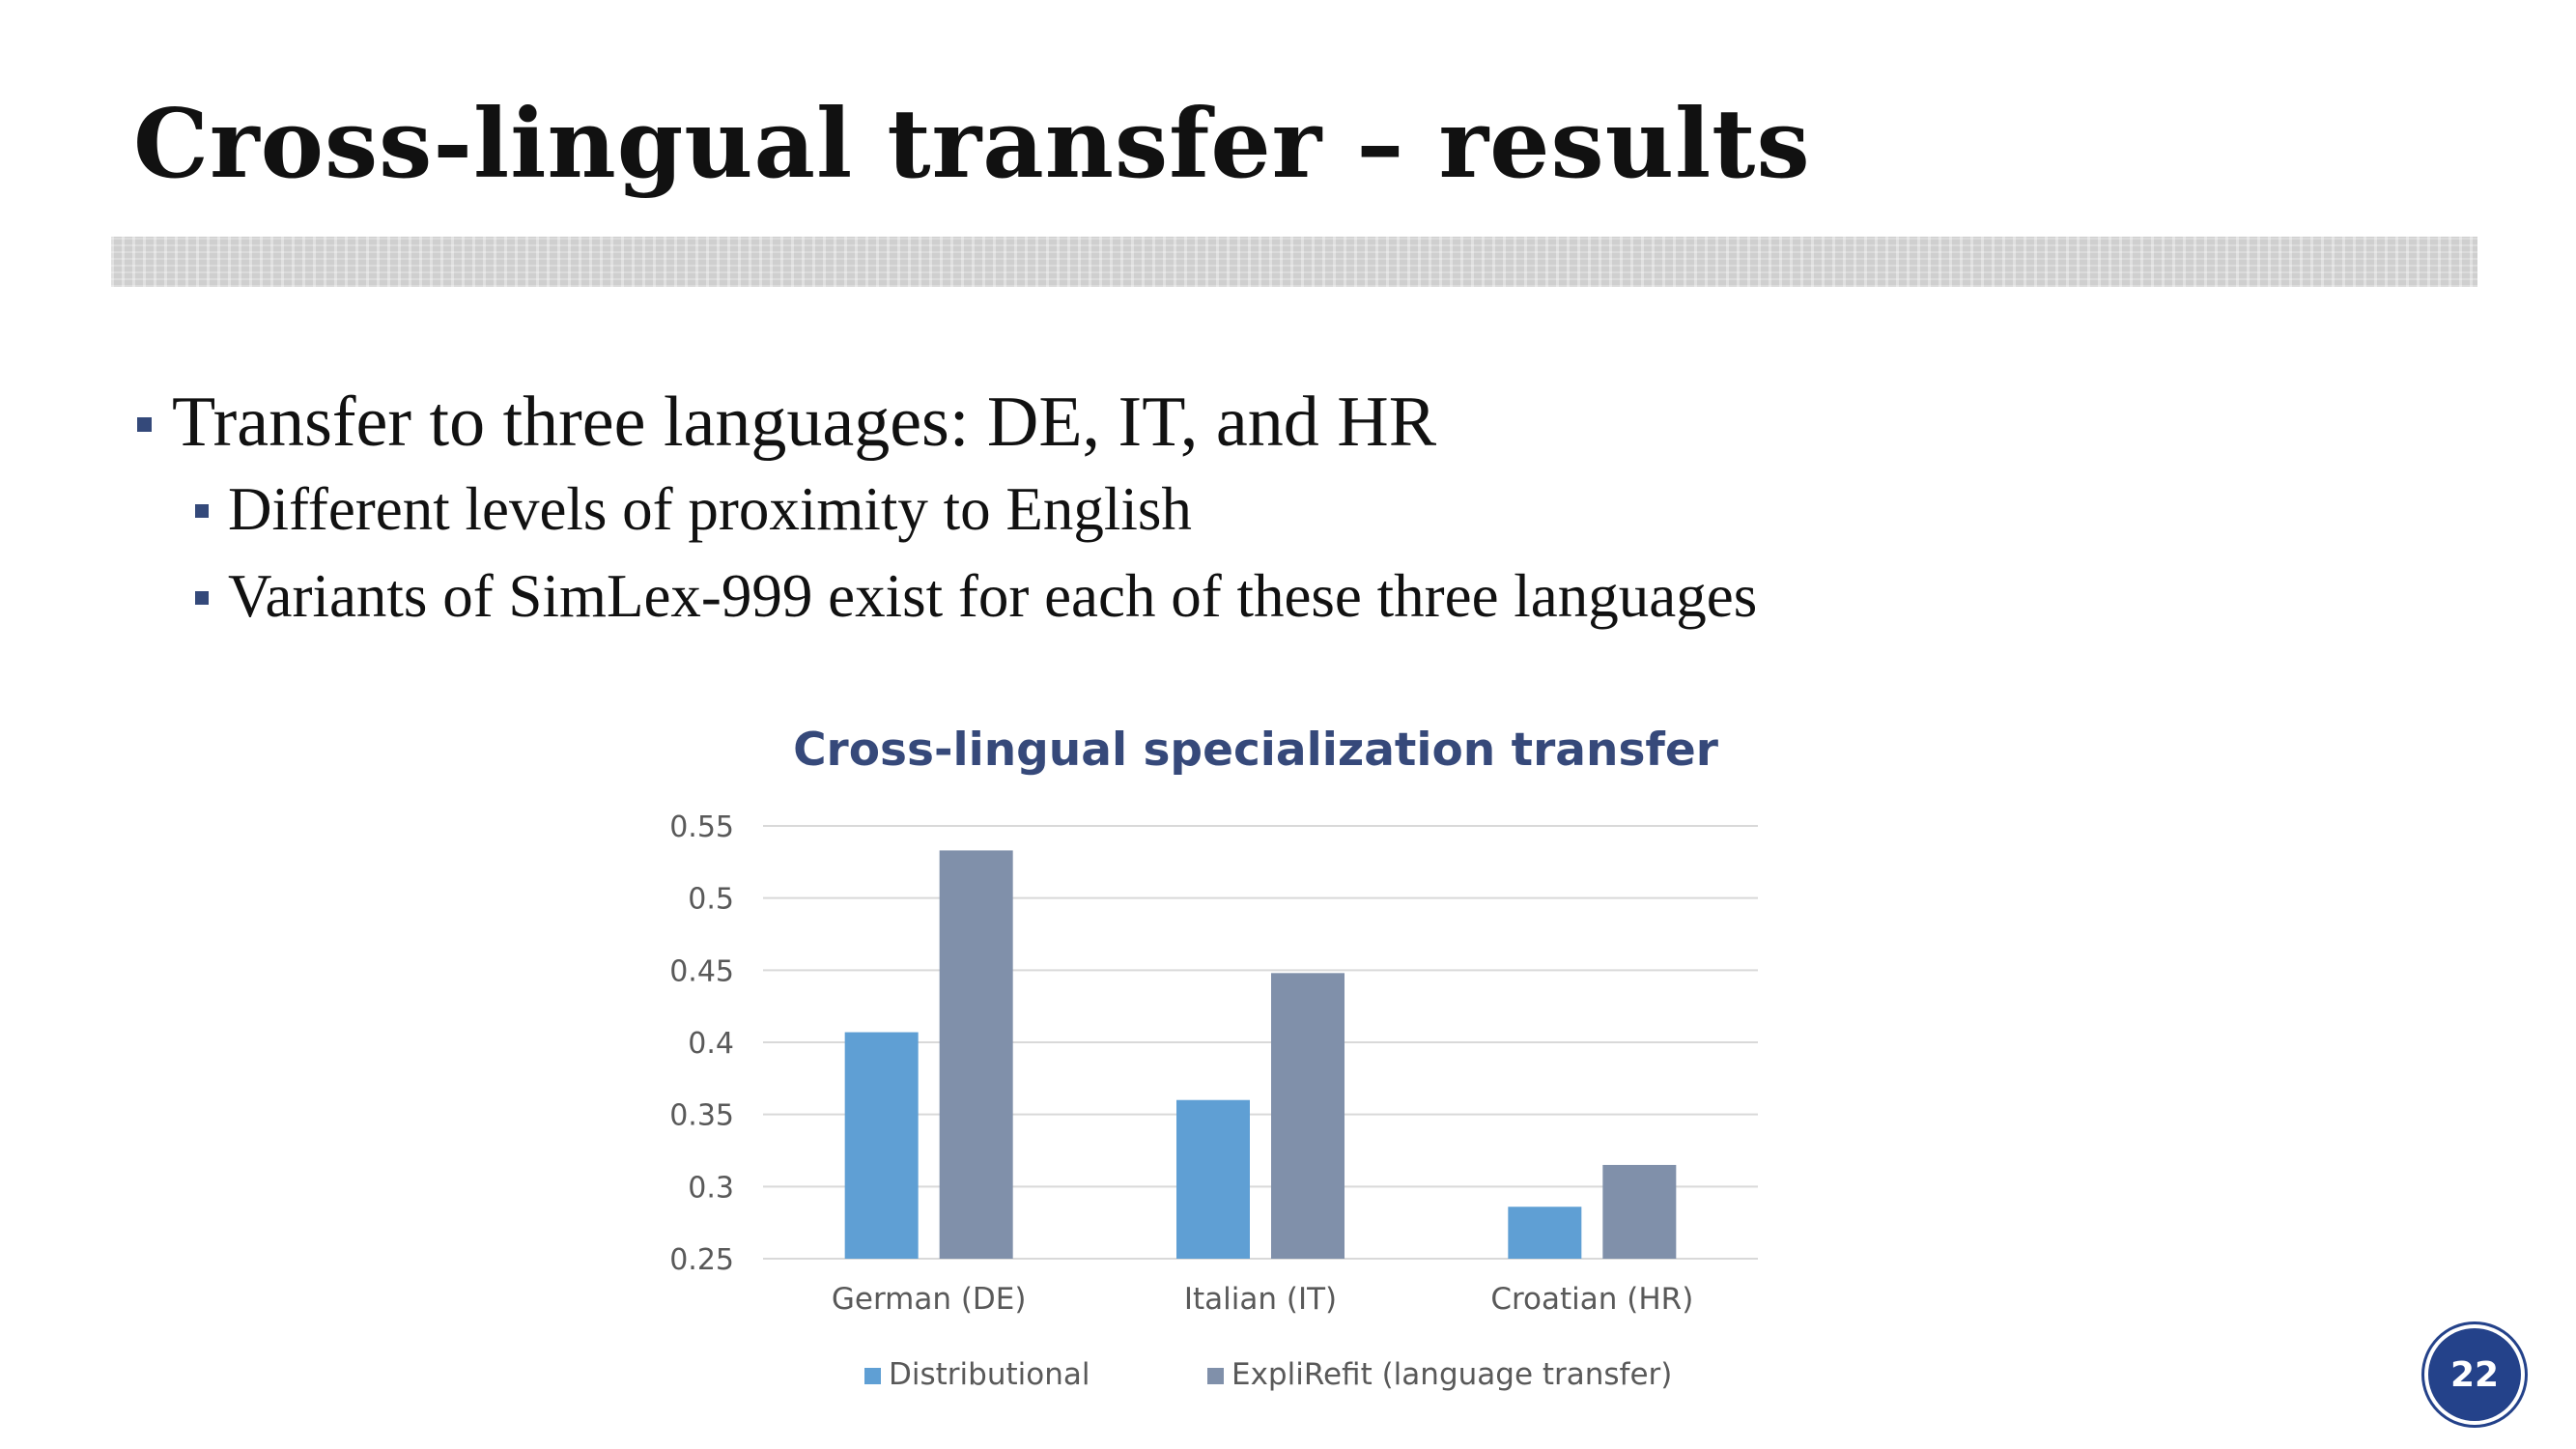 The width and height of the screenshot is (2576, 1449). I want to click on chart-grid, so click(1260, 1042).